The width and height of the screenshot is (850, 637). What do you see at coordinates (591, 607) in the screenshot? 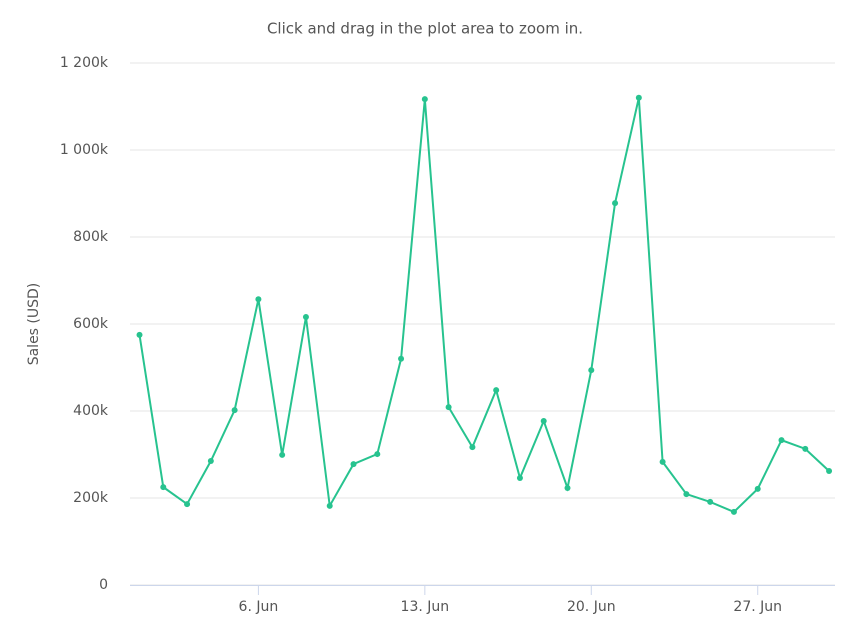
I see `x-tick-label: 20. Jun` at bounding box center [591, 607].